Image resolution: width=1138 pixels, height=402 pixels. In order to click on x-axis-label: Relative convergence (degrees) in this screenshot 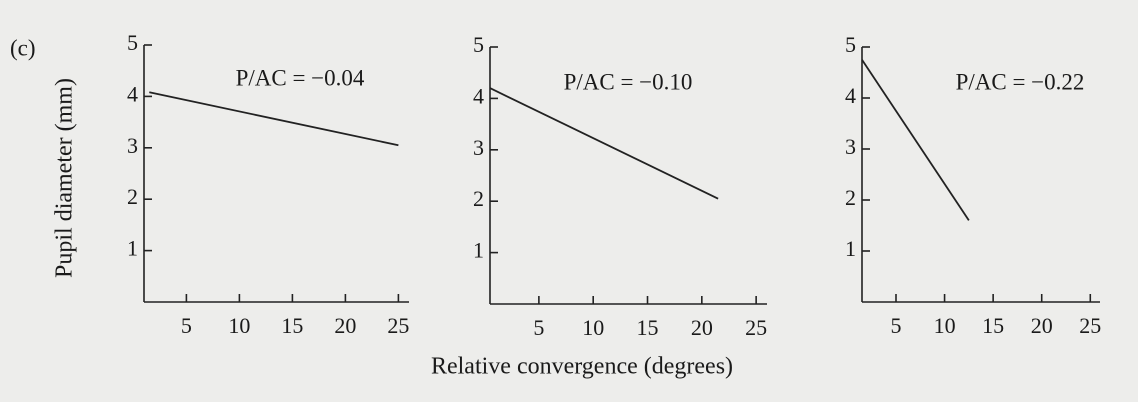, I will do `click(582, 367)`.